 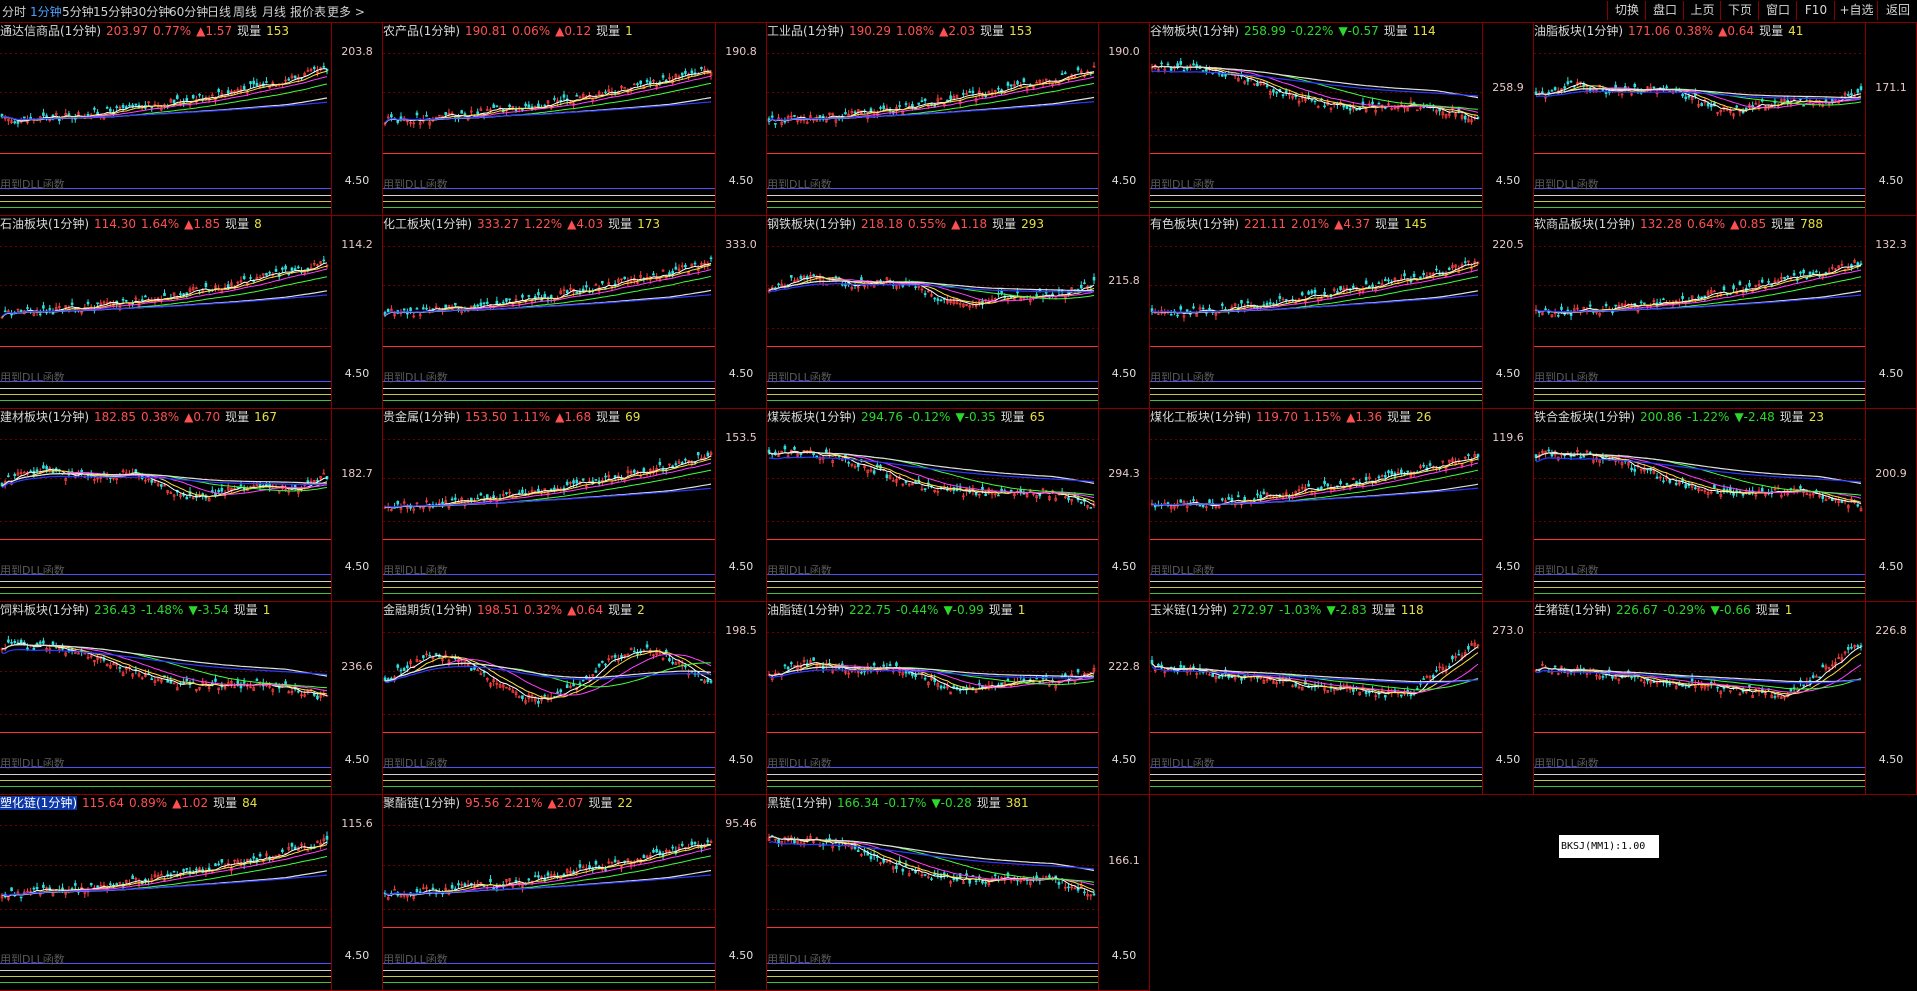 What do you see at coordinates (1777, 10) in the screenshot?
I see `toolbar-button-4: 窗口` at bounding box center [1777, 10].